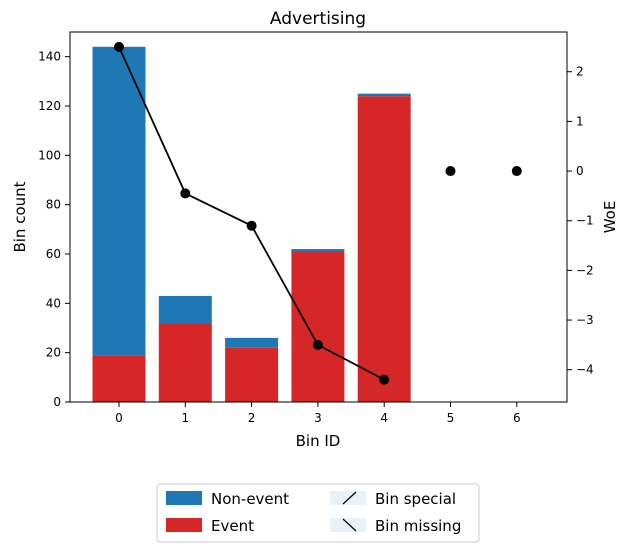 This screenshot has height=552, width=629. I want to click on y-tick-label-80: 80, so click(53, 205).